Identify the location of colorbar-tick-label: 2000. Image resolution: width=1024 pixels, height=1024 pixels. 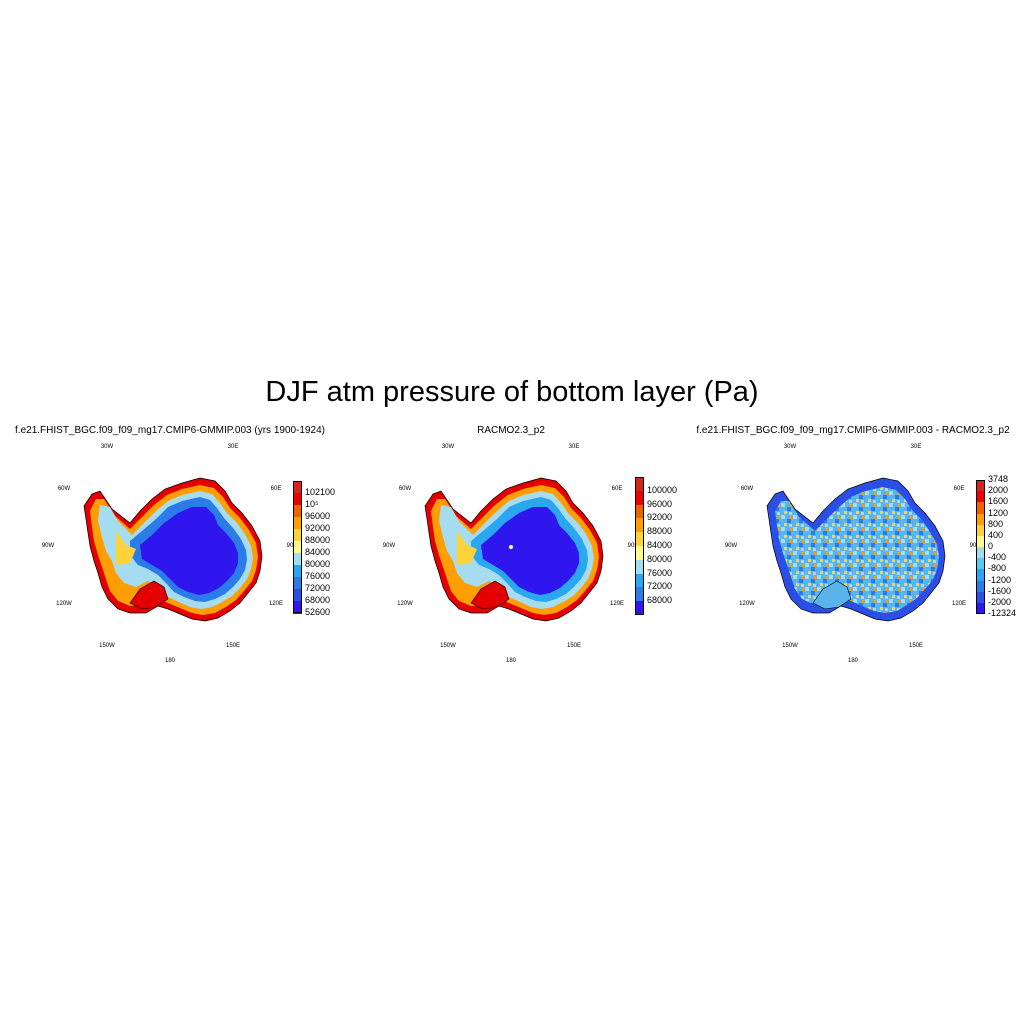
(998, 490).